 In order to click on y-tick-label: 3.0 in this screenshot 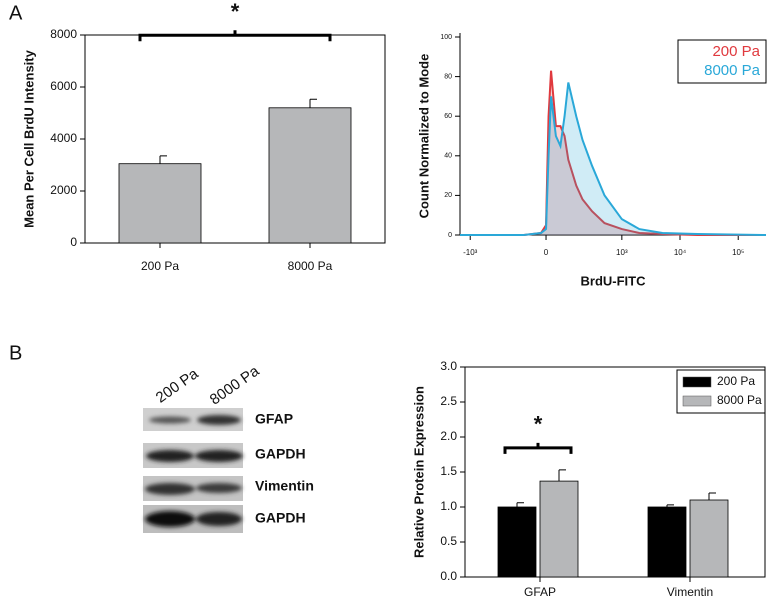, I will do `click(448, 366)`.